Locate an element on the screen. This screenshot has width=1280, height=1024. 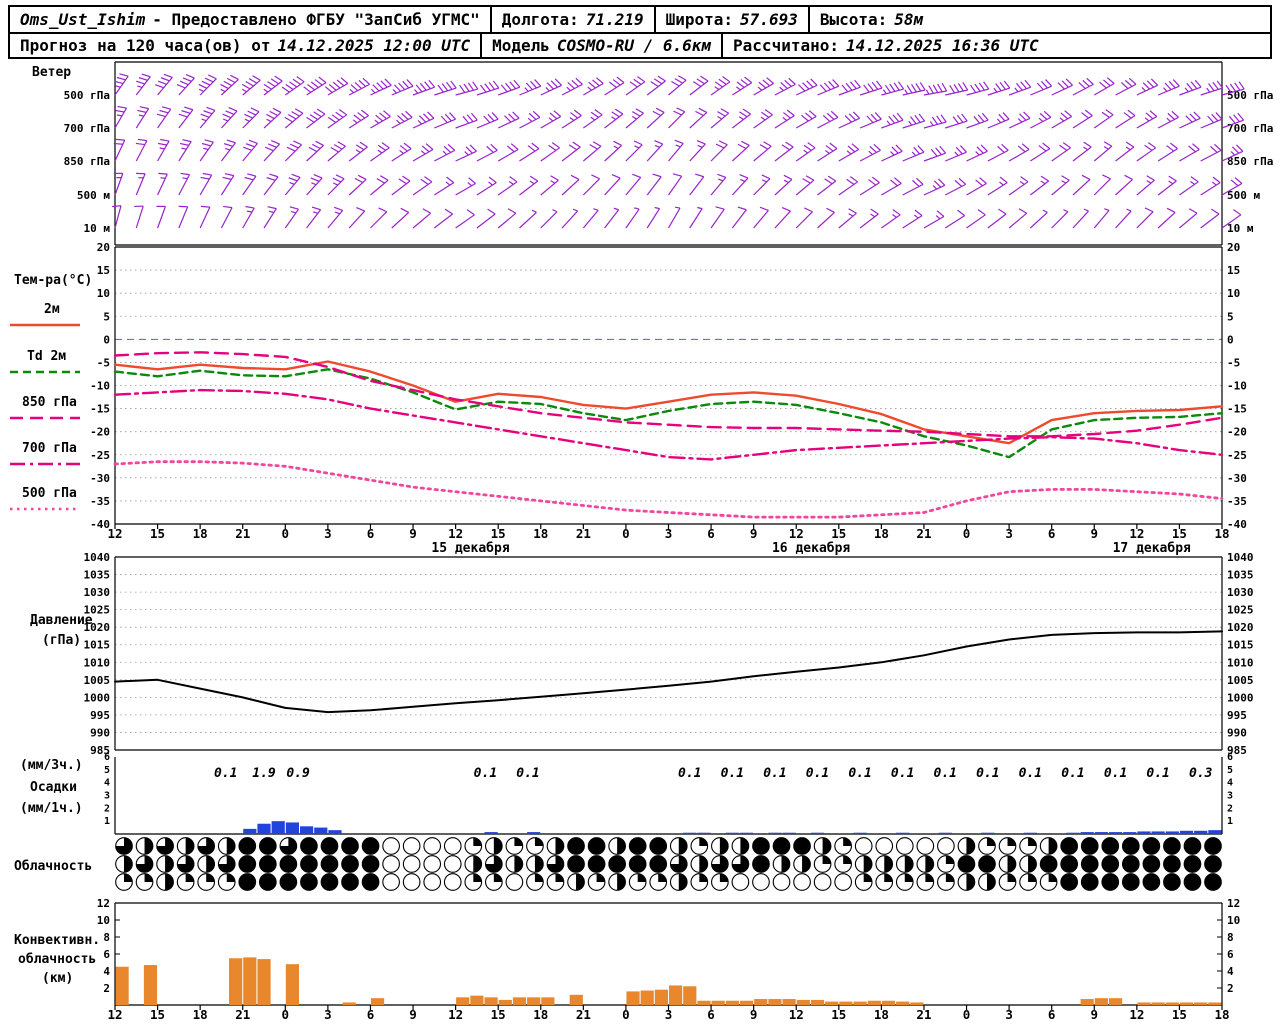
pressure-ytick-right: 1020 is located at coordinates (1240, 627).